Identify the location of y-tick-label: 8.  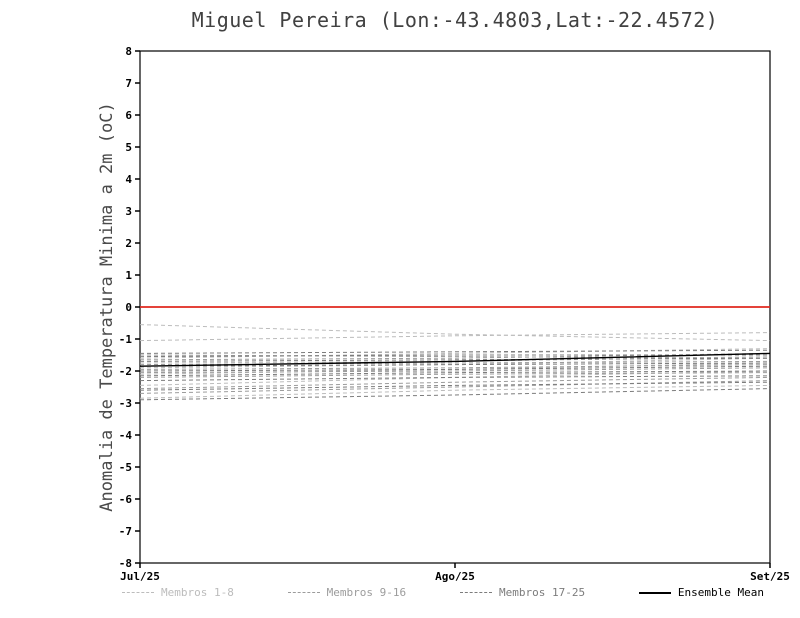
(128, 51).